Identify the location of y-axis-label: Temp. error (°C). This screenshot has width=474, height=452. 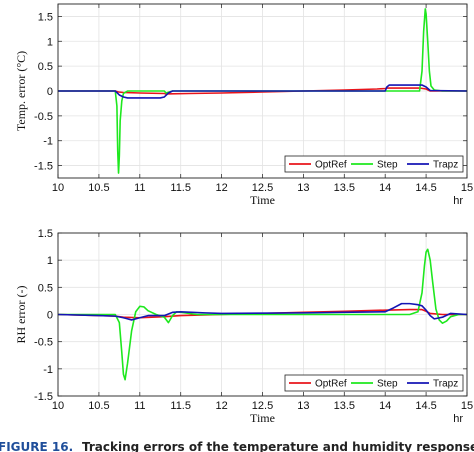
(21, 91).